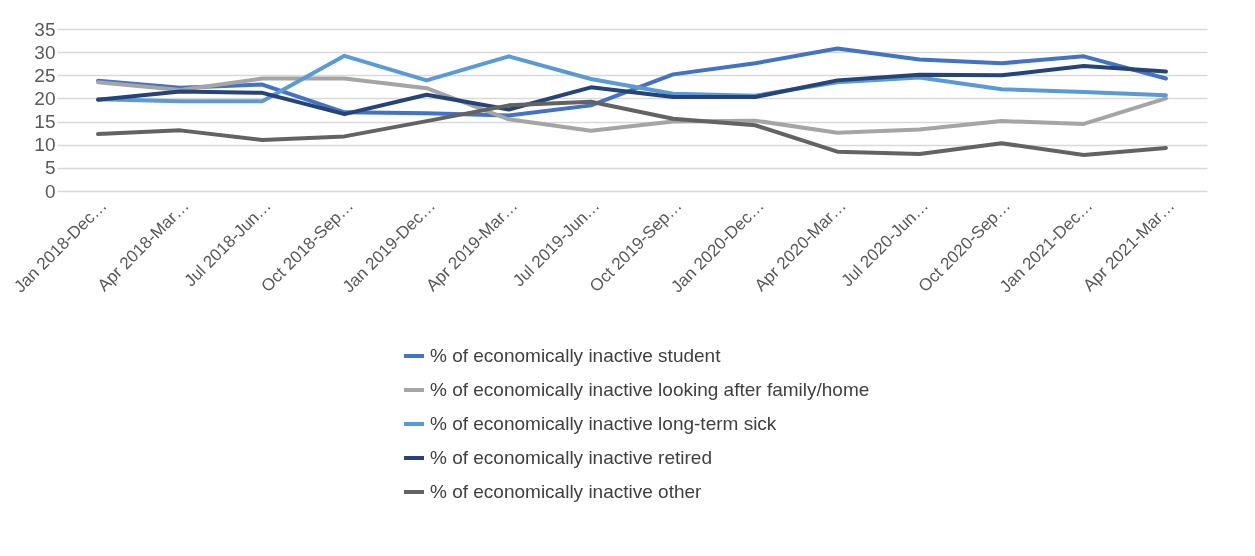 This screenshot has height=556, width=1255. Describe the element at coordinates (45, 98) in the screenshot. I see `y-tick-label: 20` at that location.